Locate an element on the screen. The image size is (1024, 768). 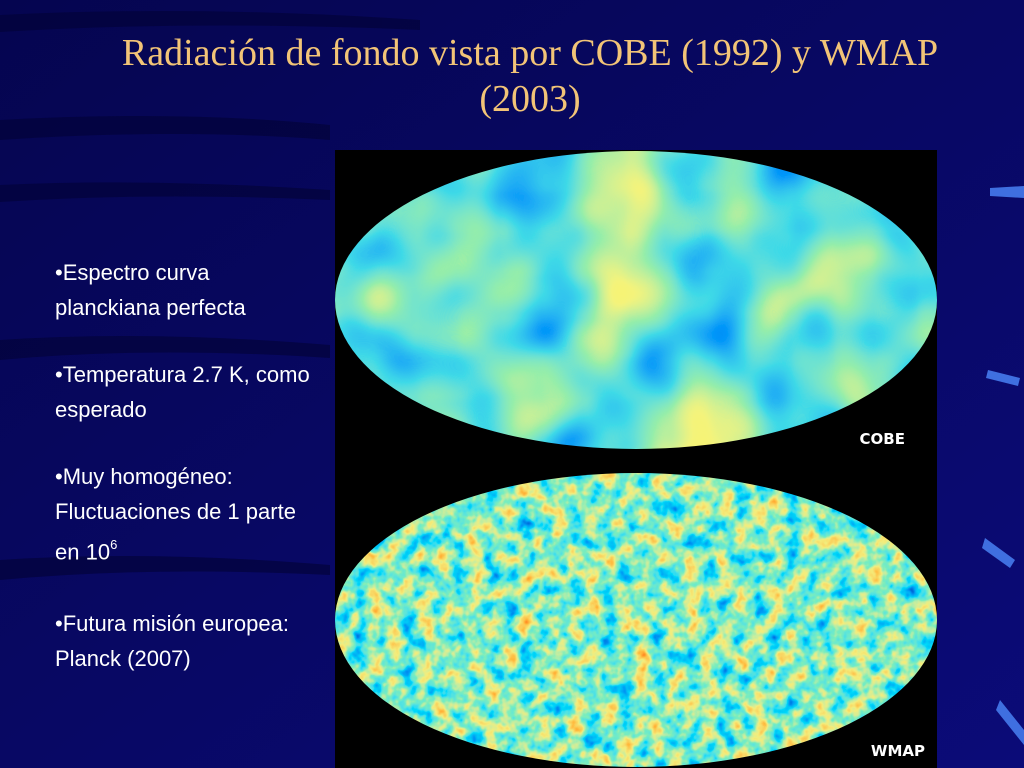
bullet: •Temperatura 2.7 K, como esperado is located at coordinates (182, 392).